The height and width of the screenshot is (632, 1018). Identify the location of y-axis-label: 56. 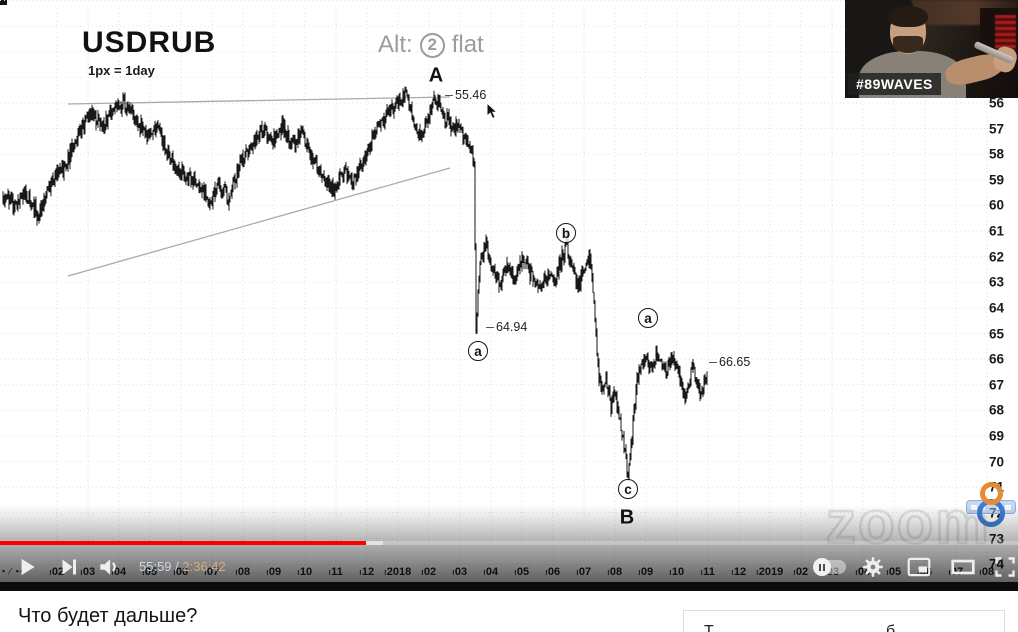
(996, 103).